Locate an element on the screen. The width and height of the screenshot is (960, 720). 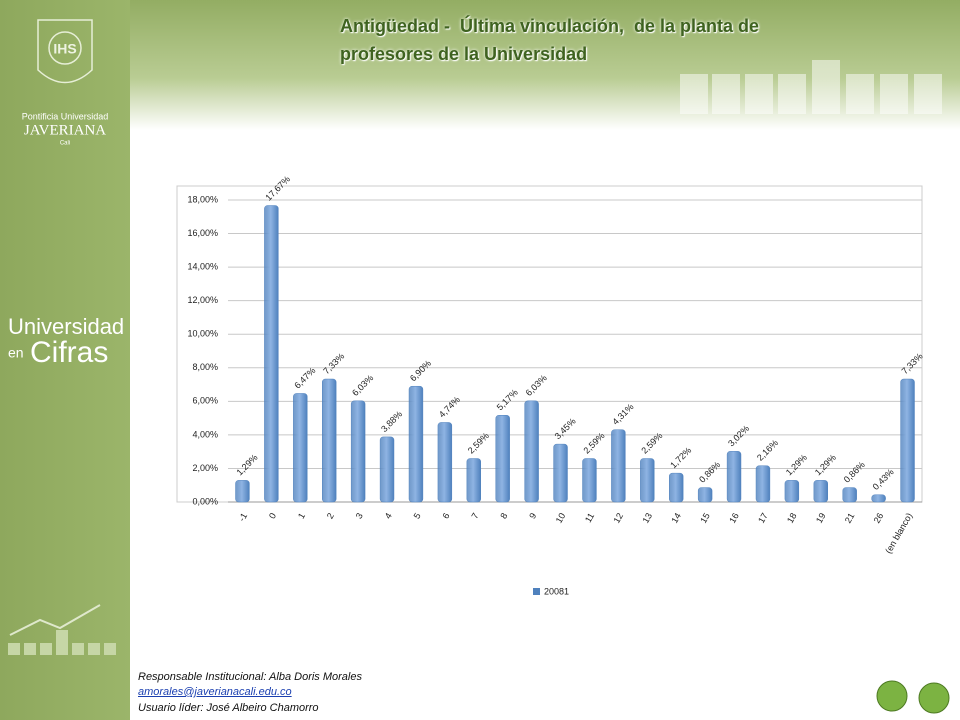
x-tick-label: 17 is located at coordinates (763, 518).